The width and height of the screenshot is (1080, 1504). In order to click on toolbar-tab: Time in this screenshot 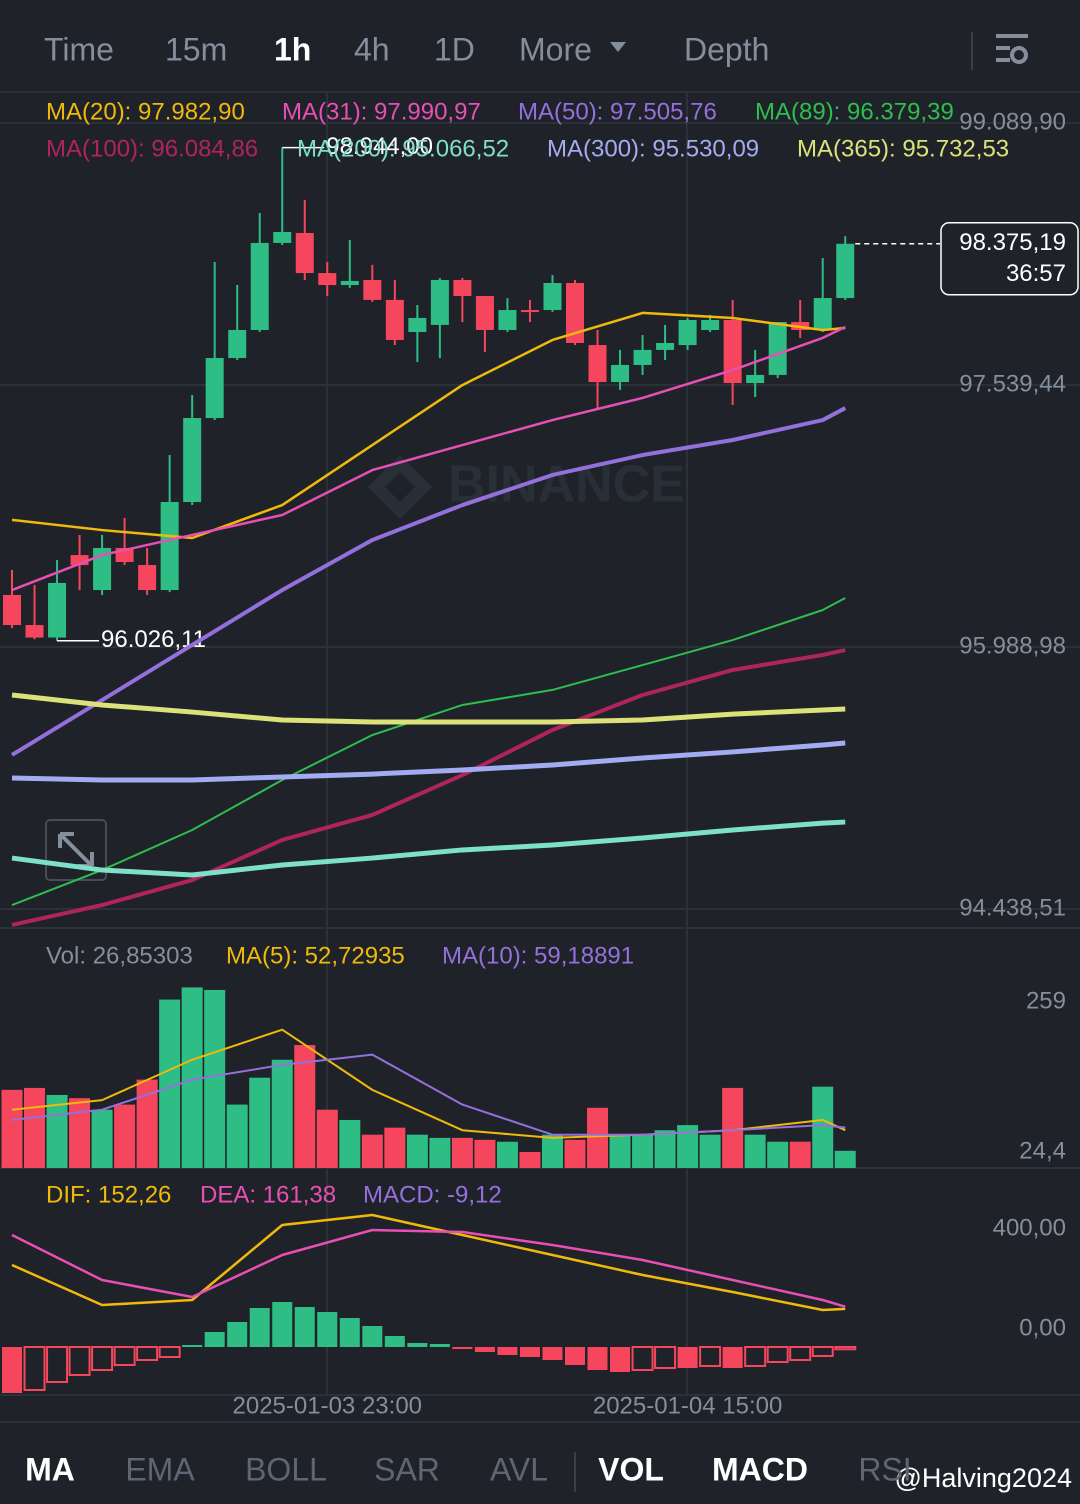, I will do `click(79, 49)`.